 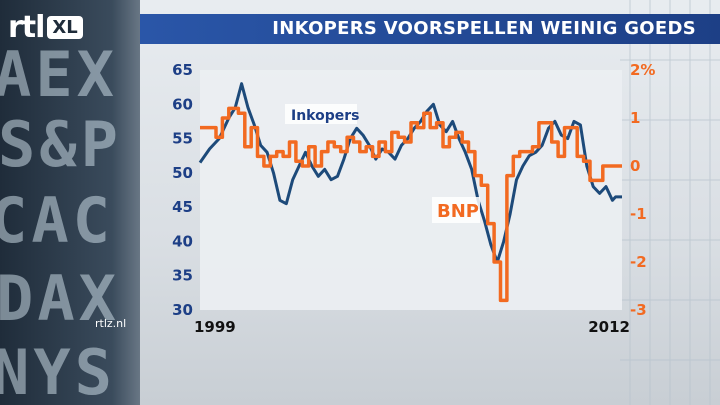 What do you see at coordinates (638, 310) in the screenshot?
I see `y-right-tick-label: -3` at bounding box center [638, 310].